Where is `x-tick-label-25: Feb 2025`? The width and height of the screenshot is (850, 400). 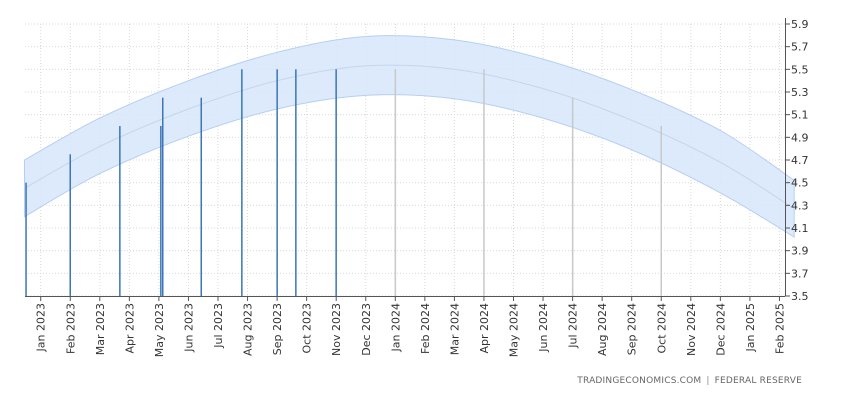
x-tick-label-25: Feb 2025 is located at coordinates (780, 328).